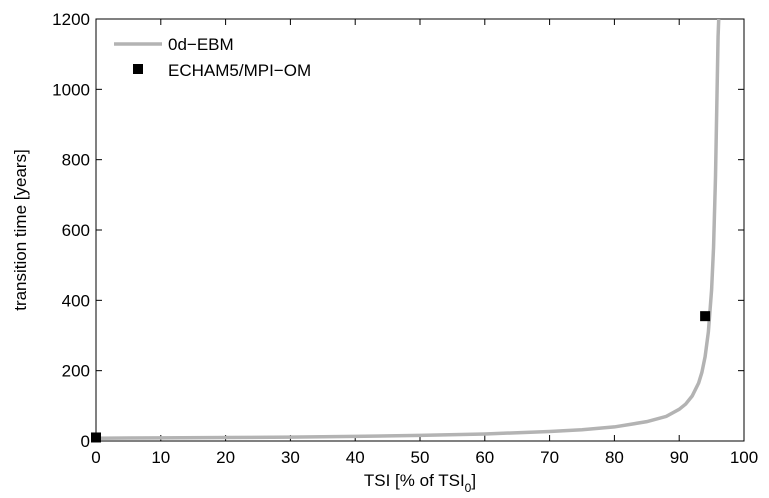  Describe the element at coordinates (71, 89) in the screenshot. I see `y-tick-label: 1000` at that location.